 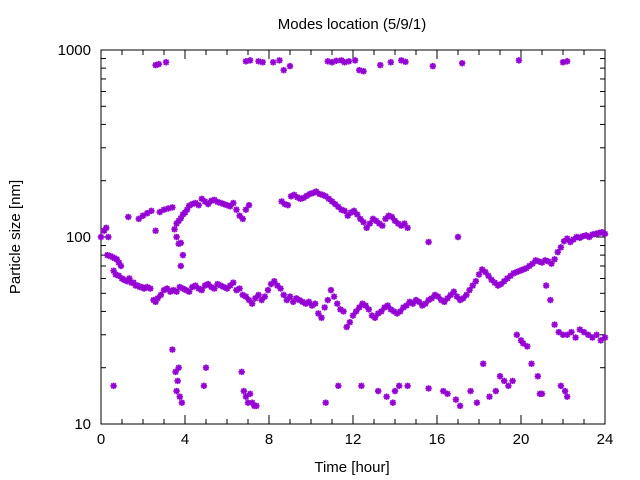 What do you see at coordinates (351, 467) in the screenshot?
I see `x-axis-label: Time [hour]` at bounding box center [351, 467].